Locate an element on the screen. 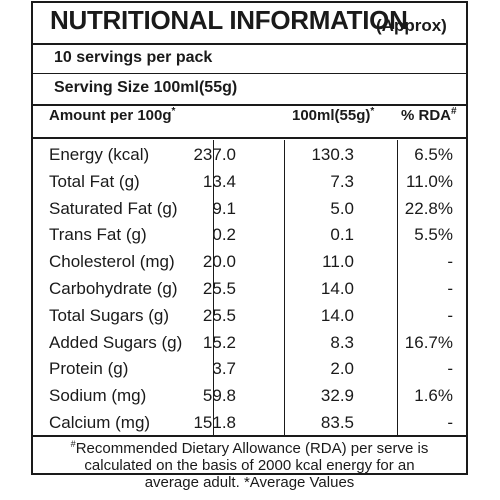 This screenshot has height=500, width=500. value-rda: 22.8% is located at coordinates (428, 208).